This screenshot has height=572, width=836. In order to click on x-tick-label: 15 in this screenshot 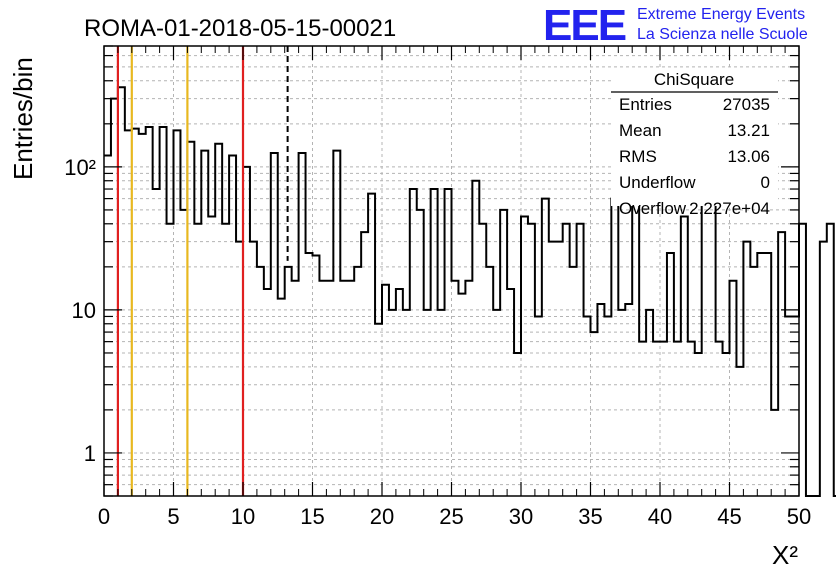, I will do `click(312, 516)`.